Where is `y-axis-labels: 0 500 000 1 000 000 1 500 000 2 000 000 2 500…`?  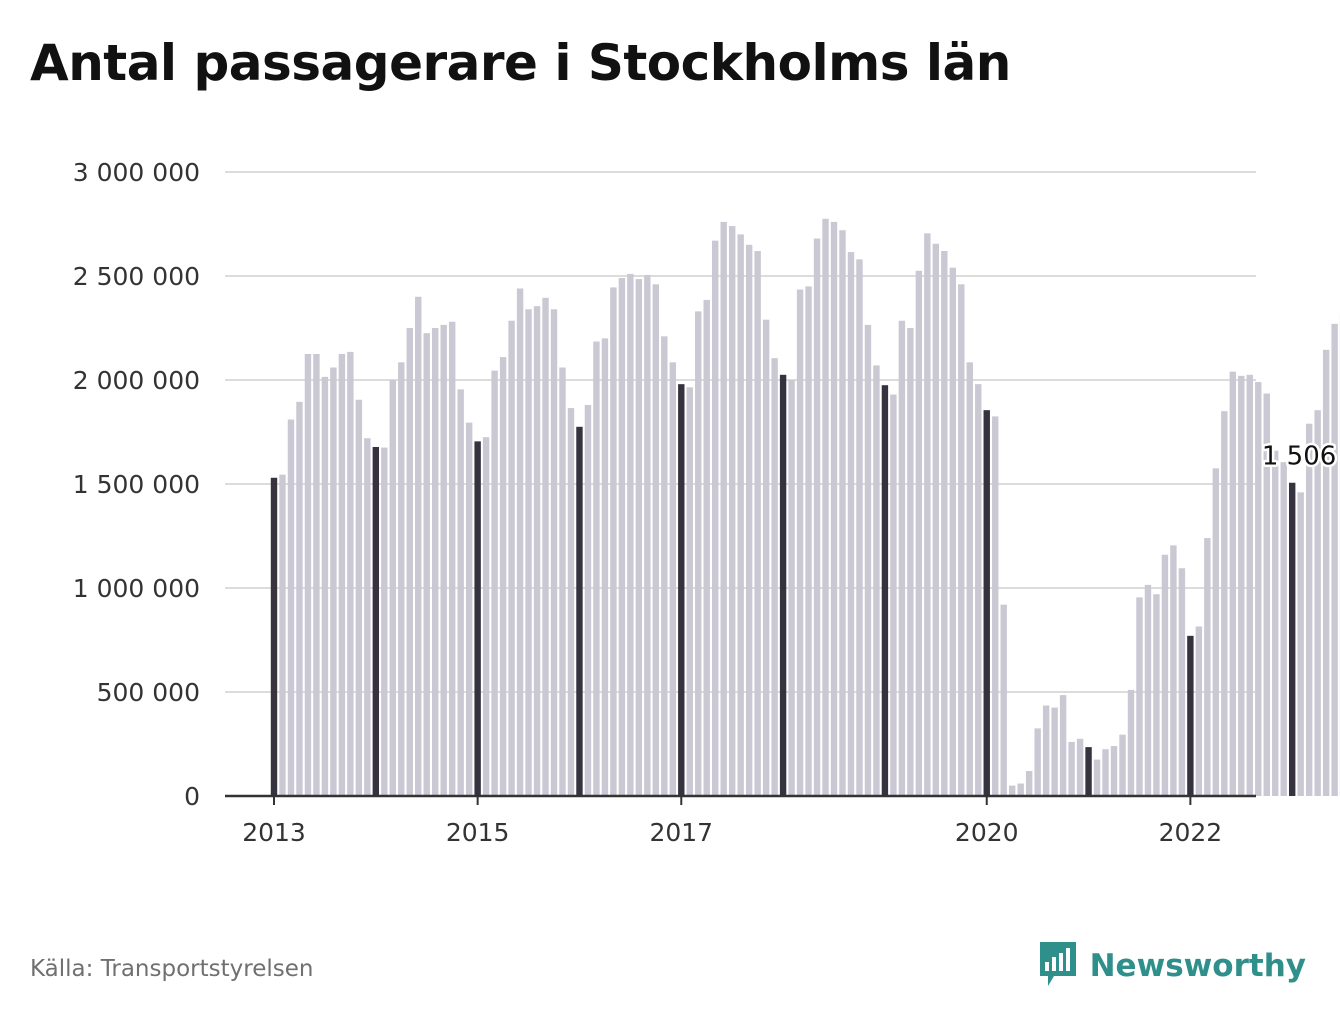 y-axis-labels: 0 500 000 1 000 000 1 500 000 2 000 000 2 500… is located at coordinates (136, 484).